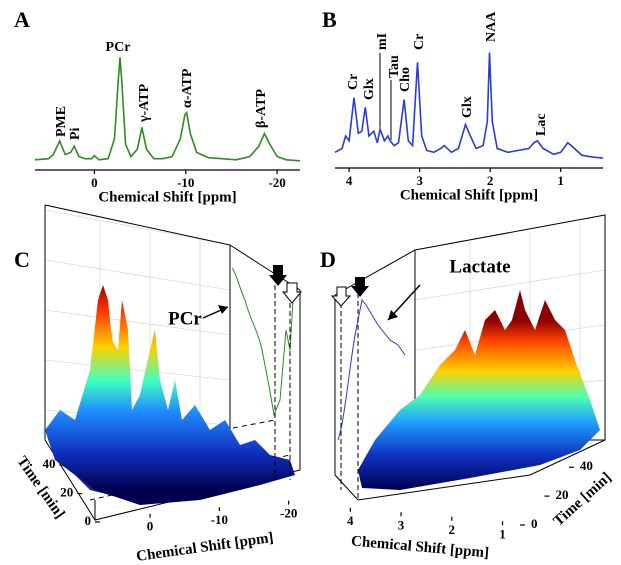 The width and height of the screenshot is (621, 565). I want to click on peak-label: Lac, so click(541, 124).